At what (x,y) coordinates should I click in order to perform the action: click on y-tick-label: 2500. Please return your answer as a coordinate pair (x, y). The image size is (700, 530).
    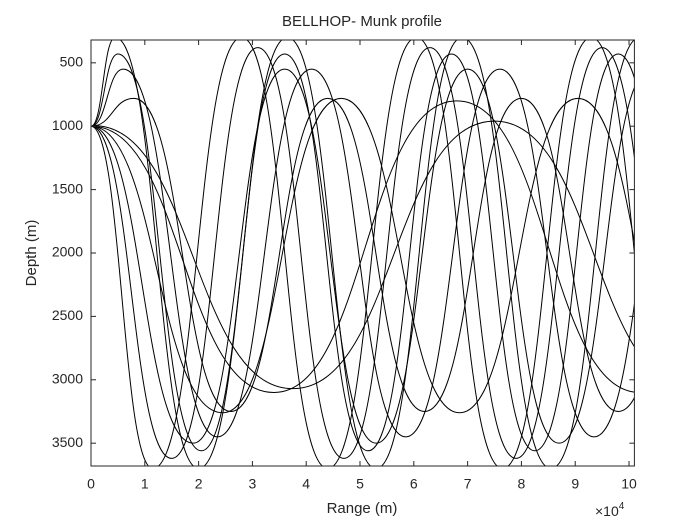
    Looking at the image, I should click on (67, 315).